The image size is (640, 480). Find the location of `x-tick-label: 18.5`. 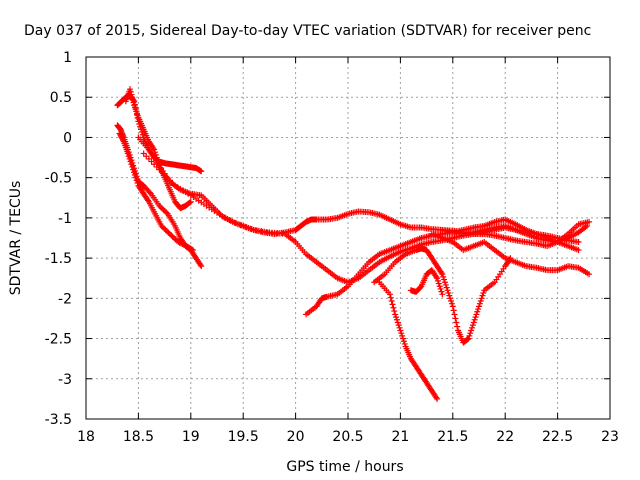

x-tick-label: 18.5 is located at coordinates (138, 437).